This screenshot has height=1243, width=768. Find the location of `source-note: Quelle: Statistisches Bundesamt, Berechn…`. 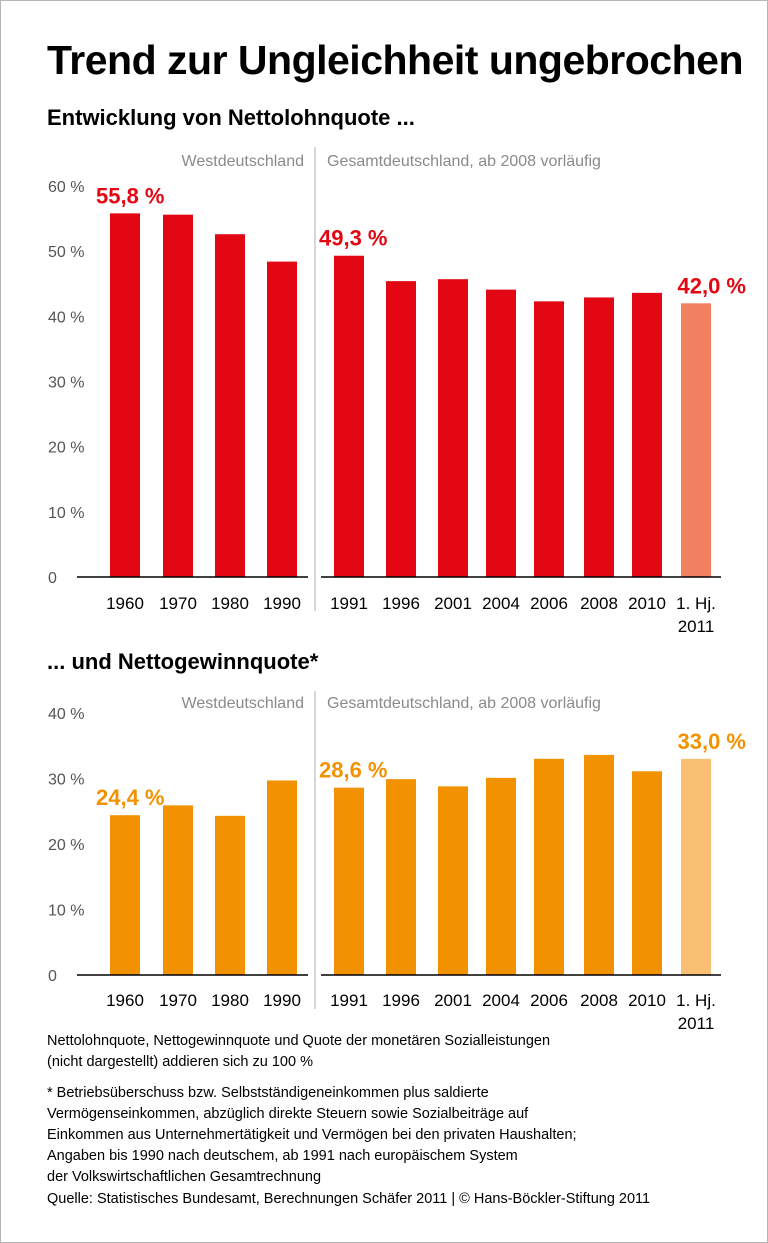

source-note: Quelle: Statistisches Bundesamt, Berechn… is located at coordinates (349, 1199).